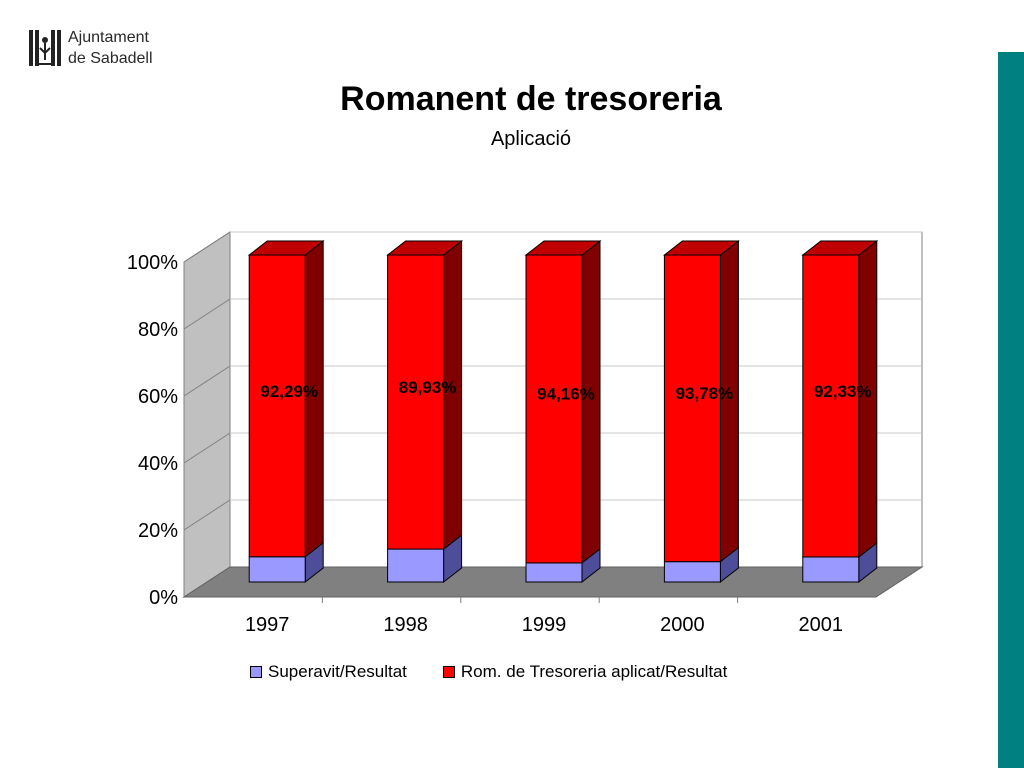 Image resolution: width=1024 pixels, height=768 pixels. What do you see at coordinates (256, 672) in the screenshot?
I see `legend-swatch-superavit` at bounding box center [256, 672].